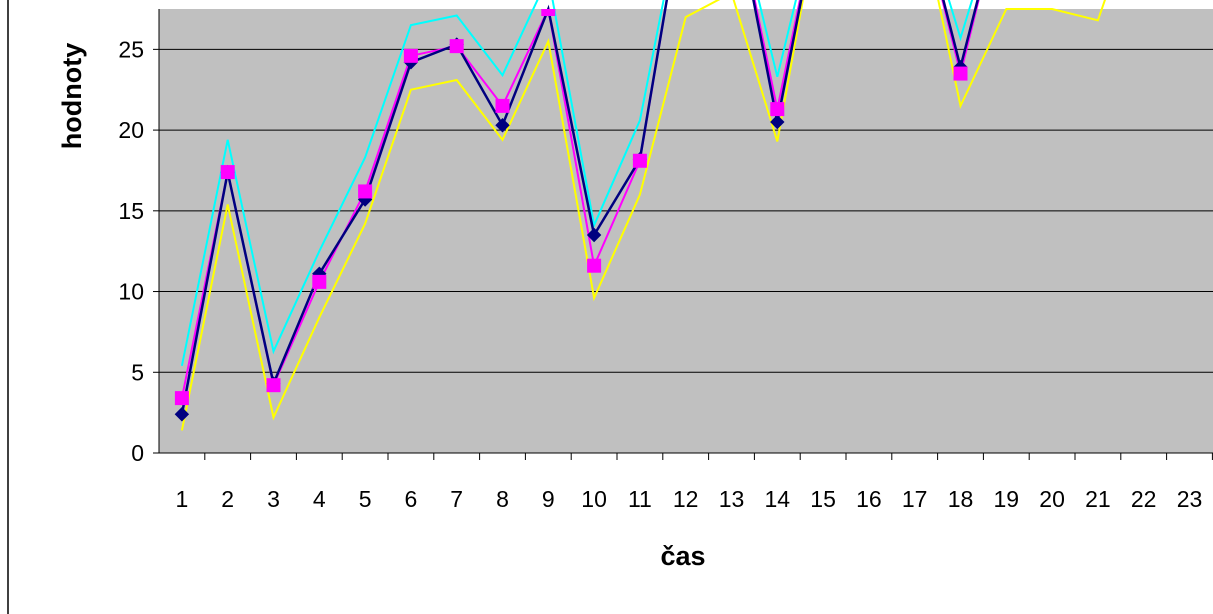 The width and height of the screenshot is (1213, 614). Describe the element at coordinates (456, 499) in the screenshot. I see `x-tick-label: 7` at that location.